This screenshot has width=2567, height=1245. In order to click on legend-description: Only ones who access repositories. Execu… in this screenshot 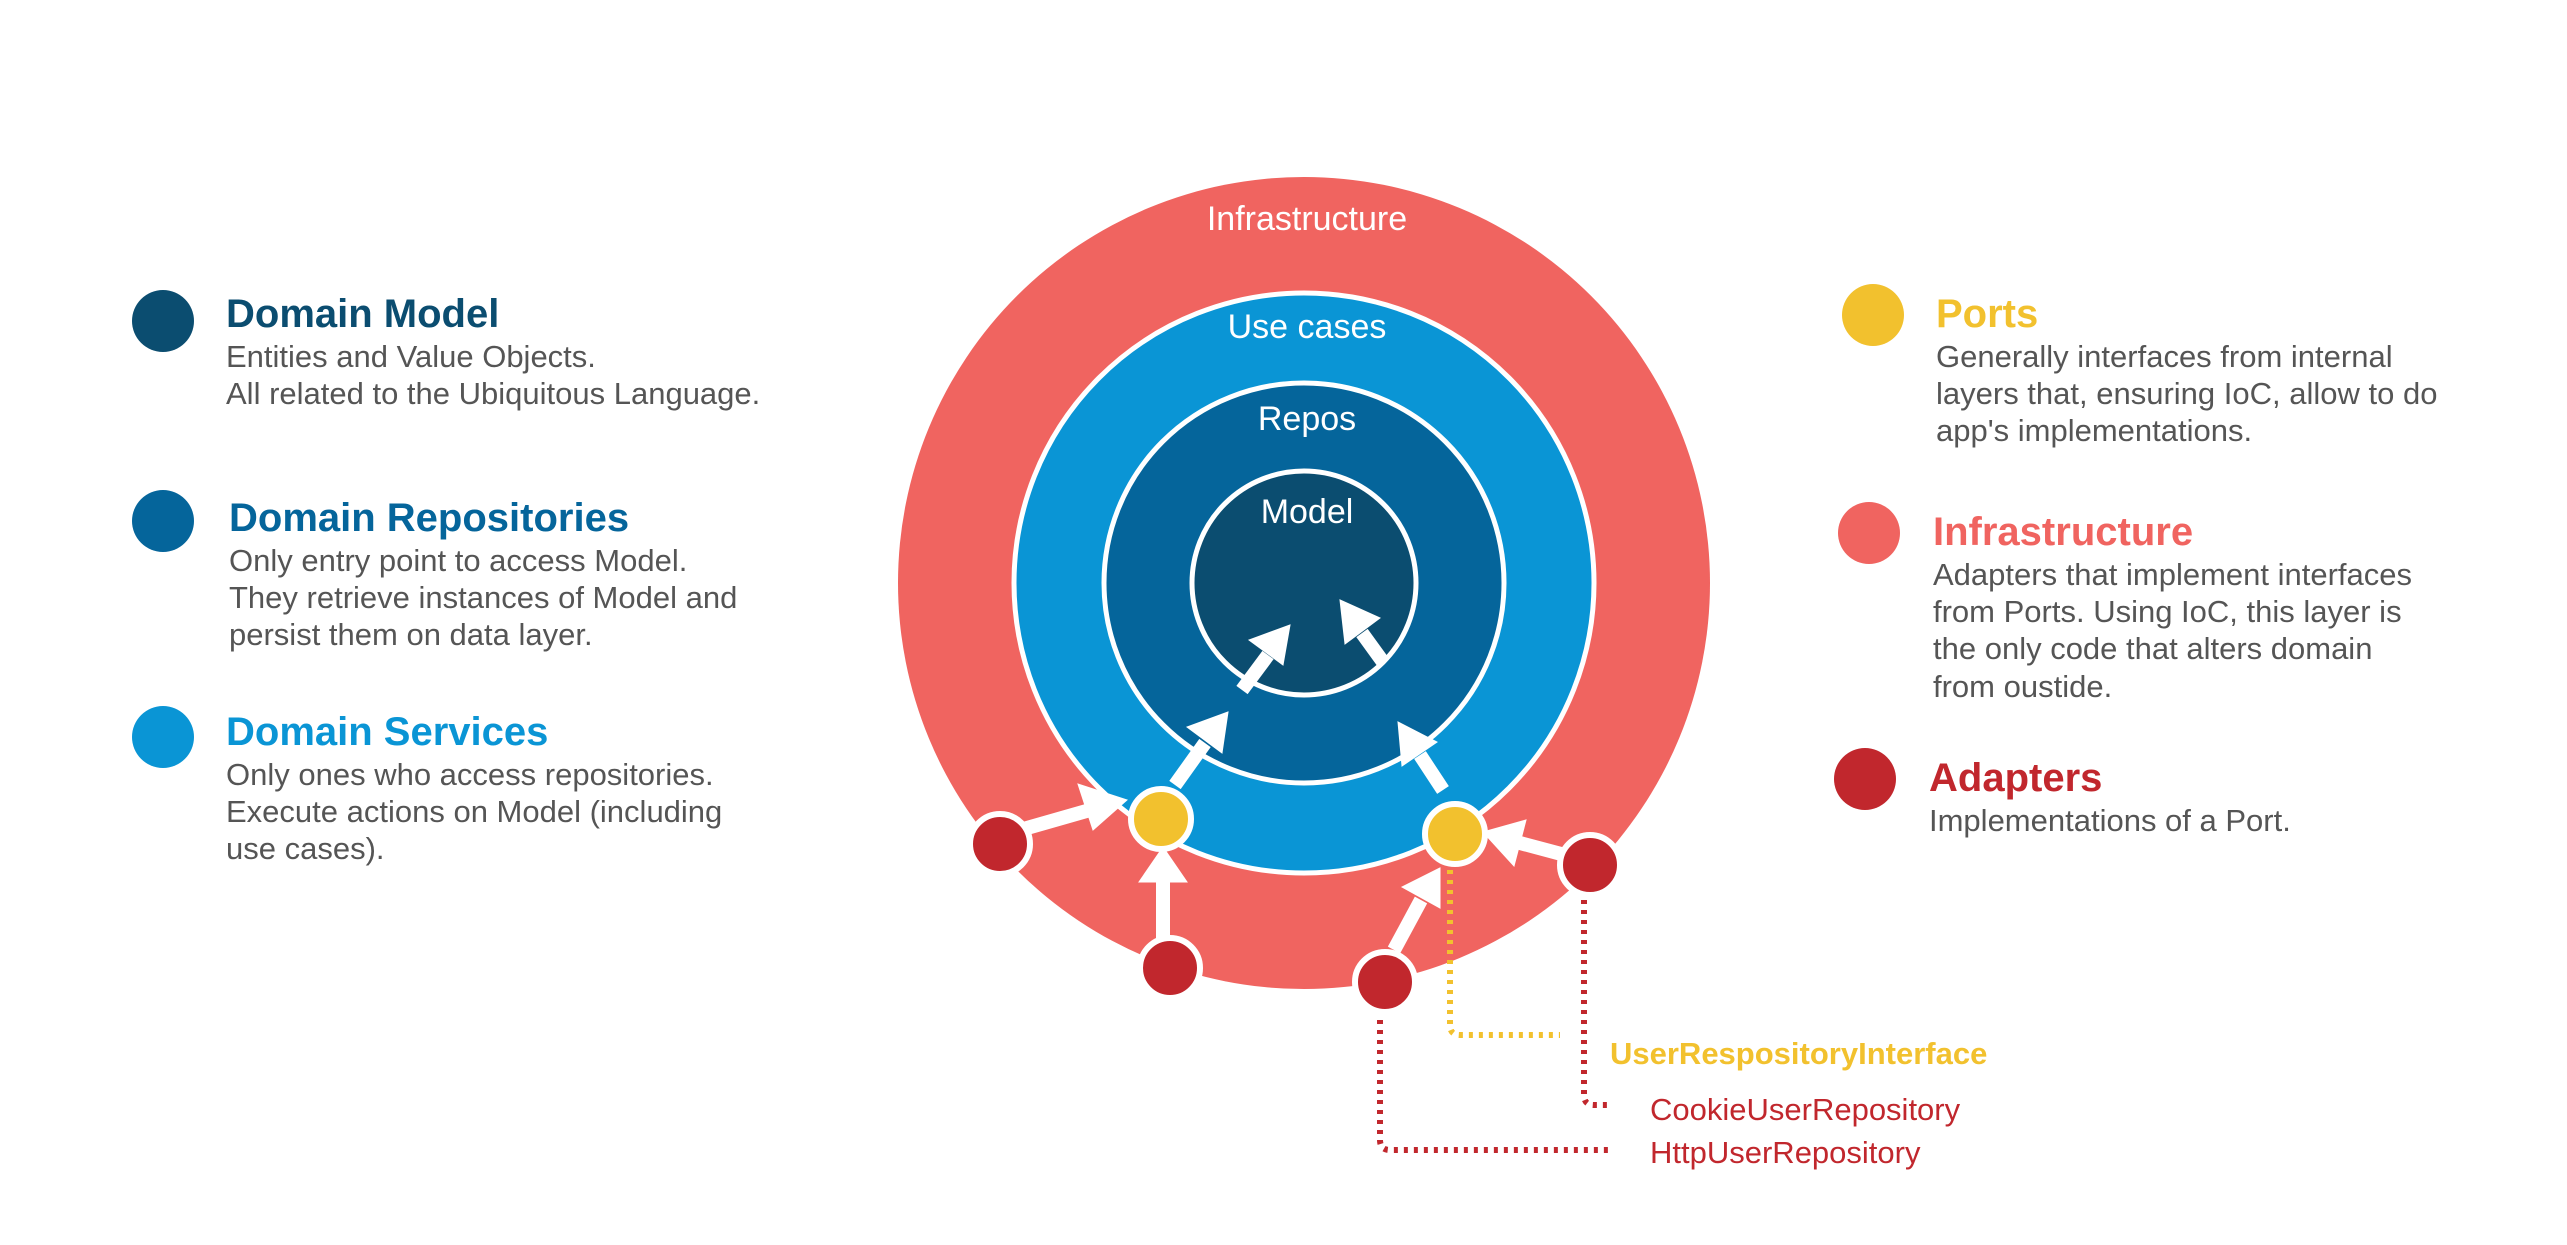, I will do `click(474, 812)`.